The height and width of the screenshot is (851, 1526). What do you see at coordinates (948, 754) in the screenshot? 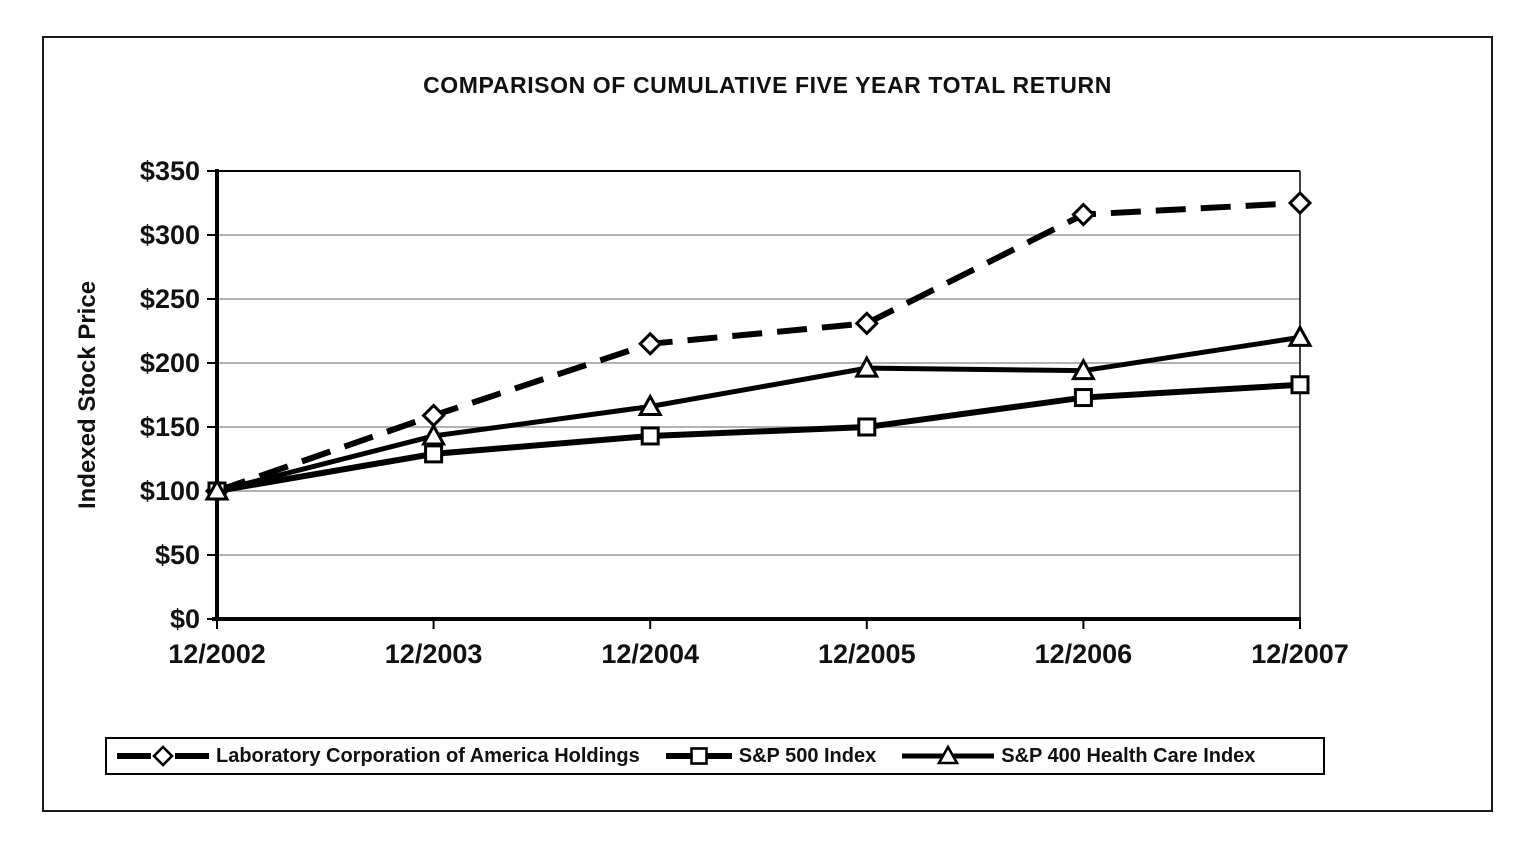
I see `legend-triangle-line-icon` at bounding box center [948, 754].